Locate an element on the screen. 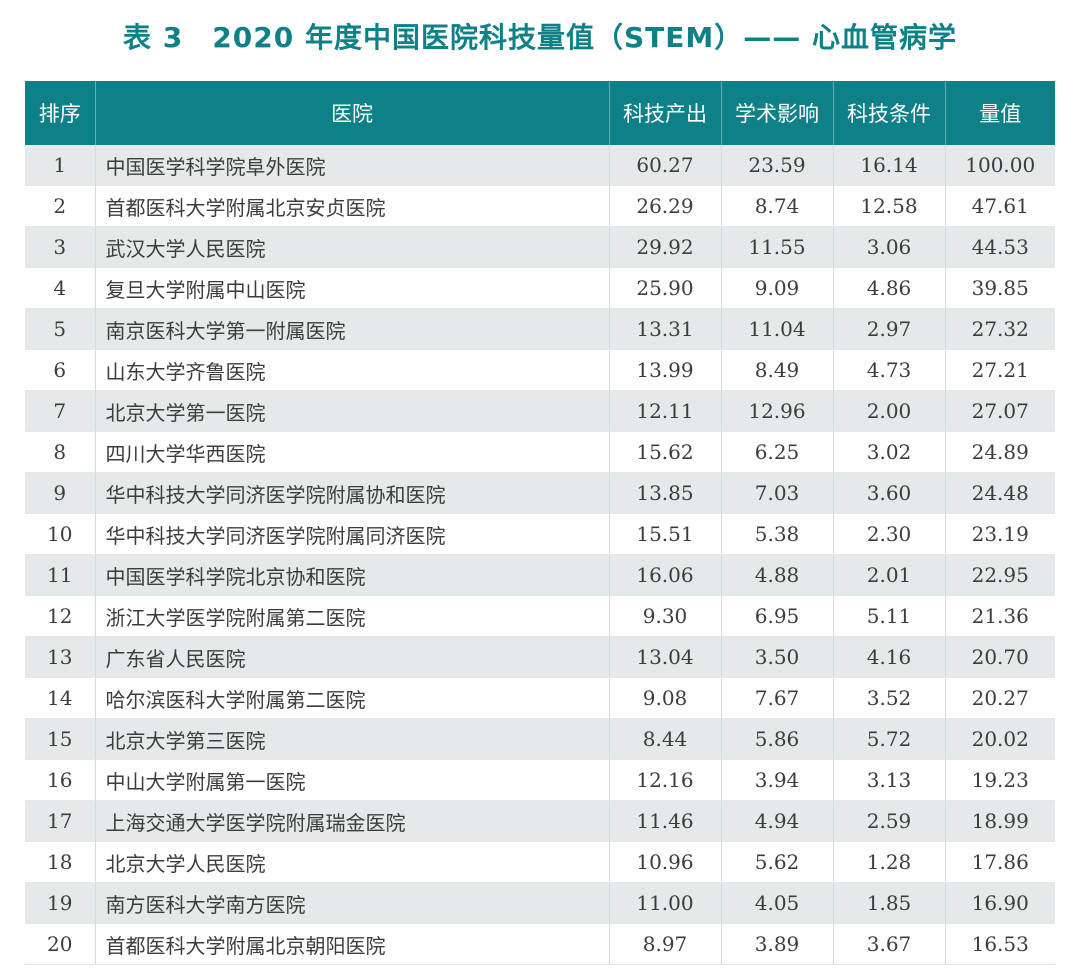  cell-hospital: 华中科技大学同济医学院附属协和医院 is located at coordinates (351, 493).